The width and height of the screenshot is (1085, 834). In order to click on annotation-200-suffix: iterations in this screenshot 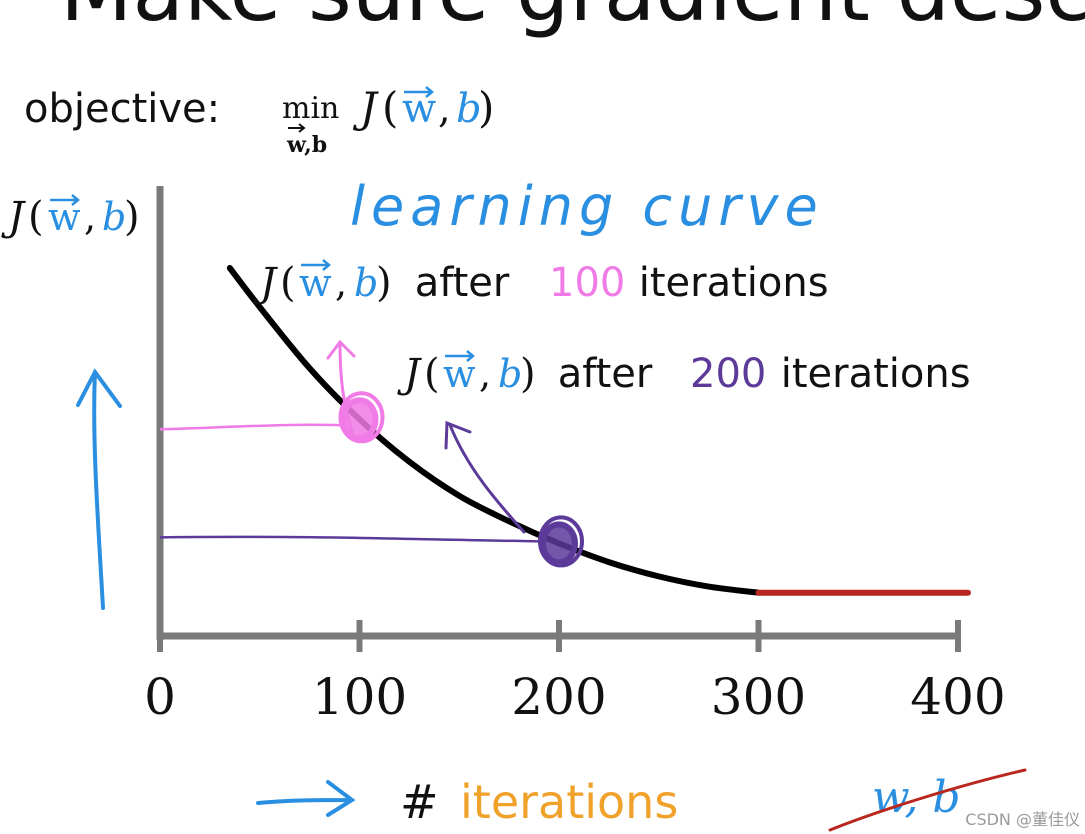, I will do `click(869, 374)`.